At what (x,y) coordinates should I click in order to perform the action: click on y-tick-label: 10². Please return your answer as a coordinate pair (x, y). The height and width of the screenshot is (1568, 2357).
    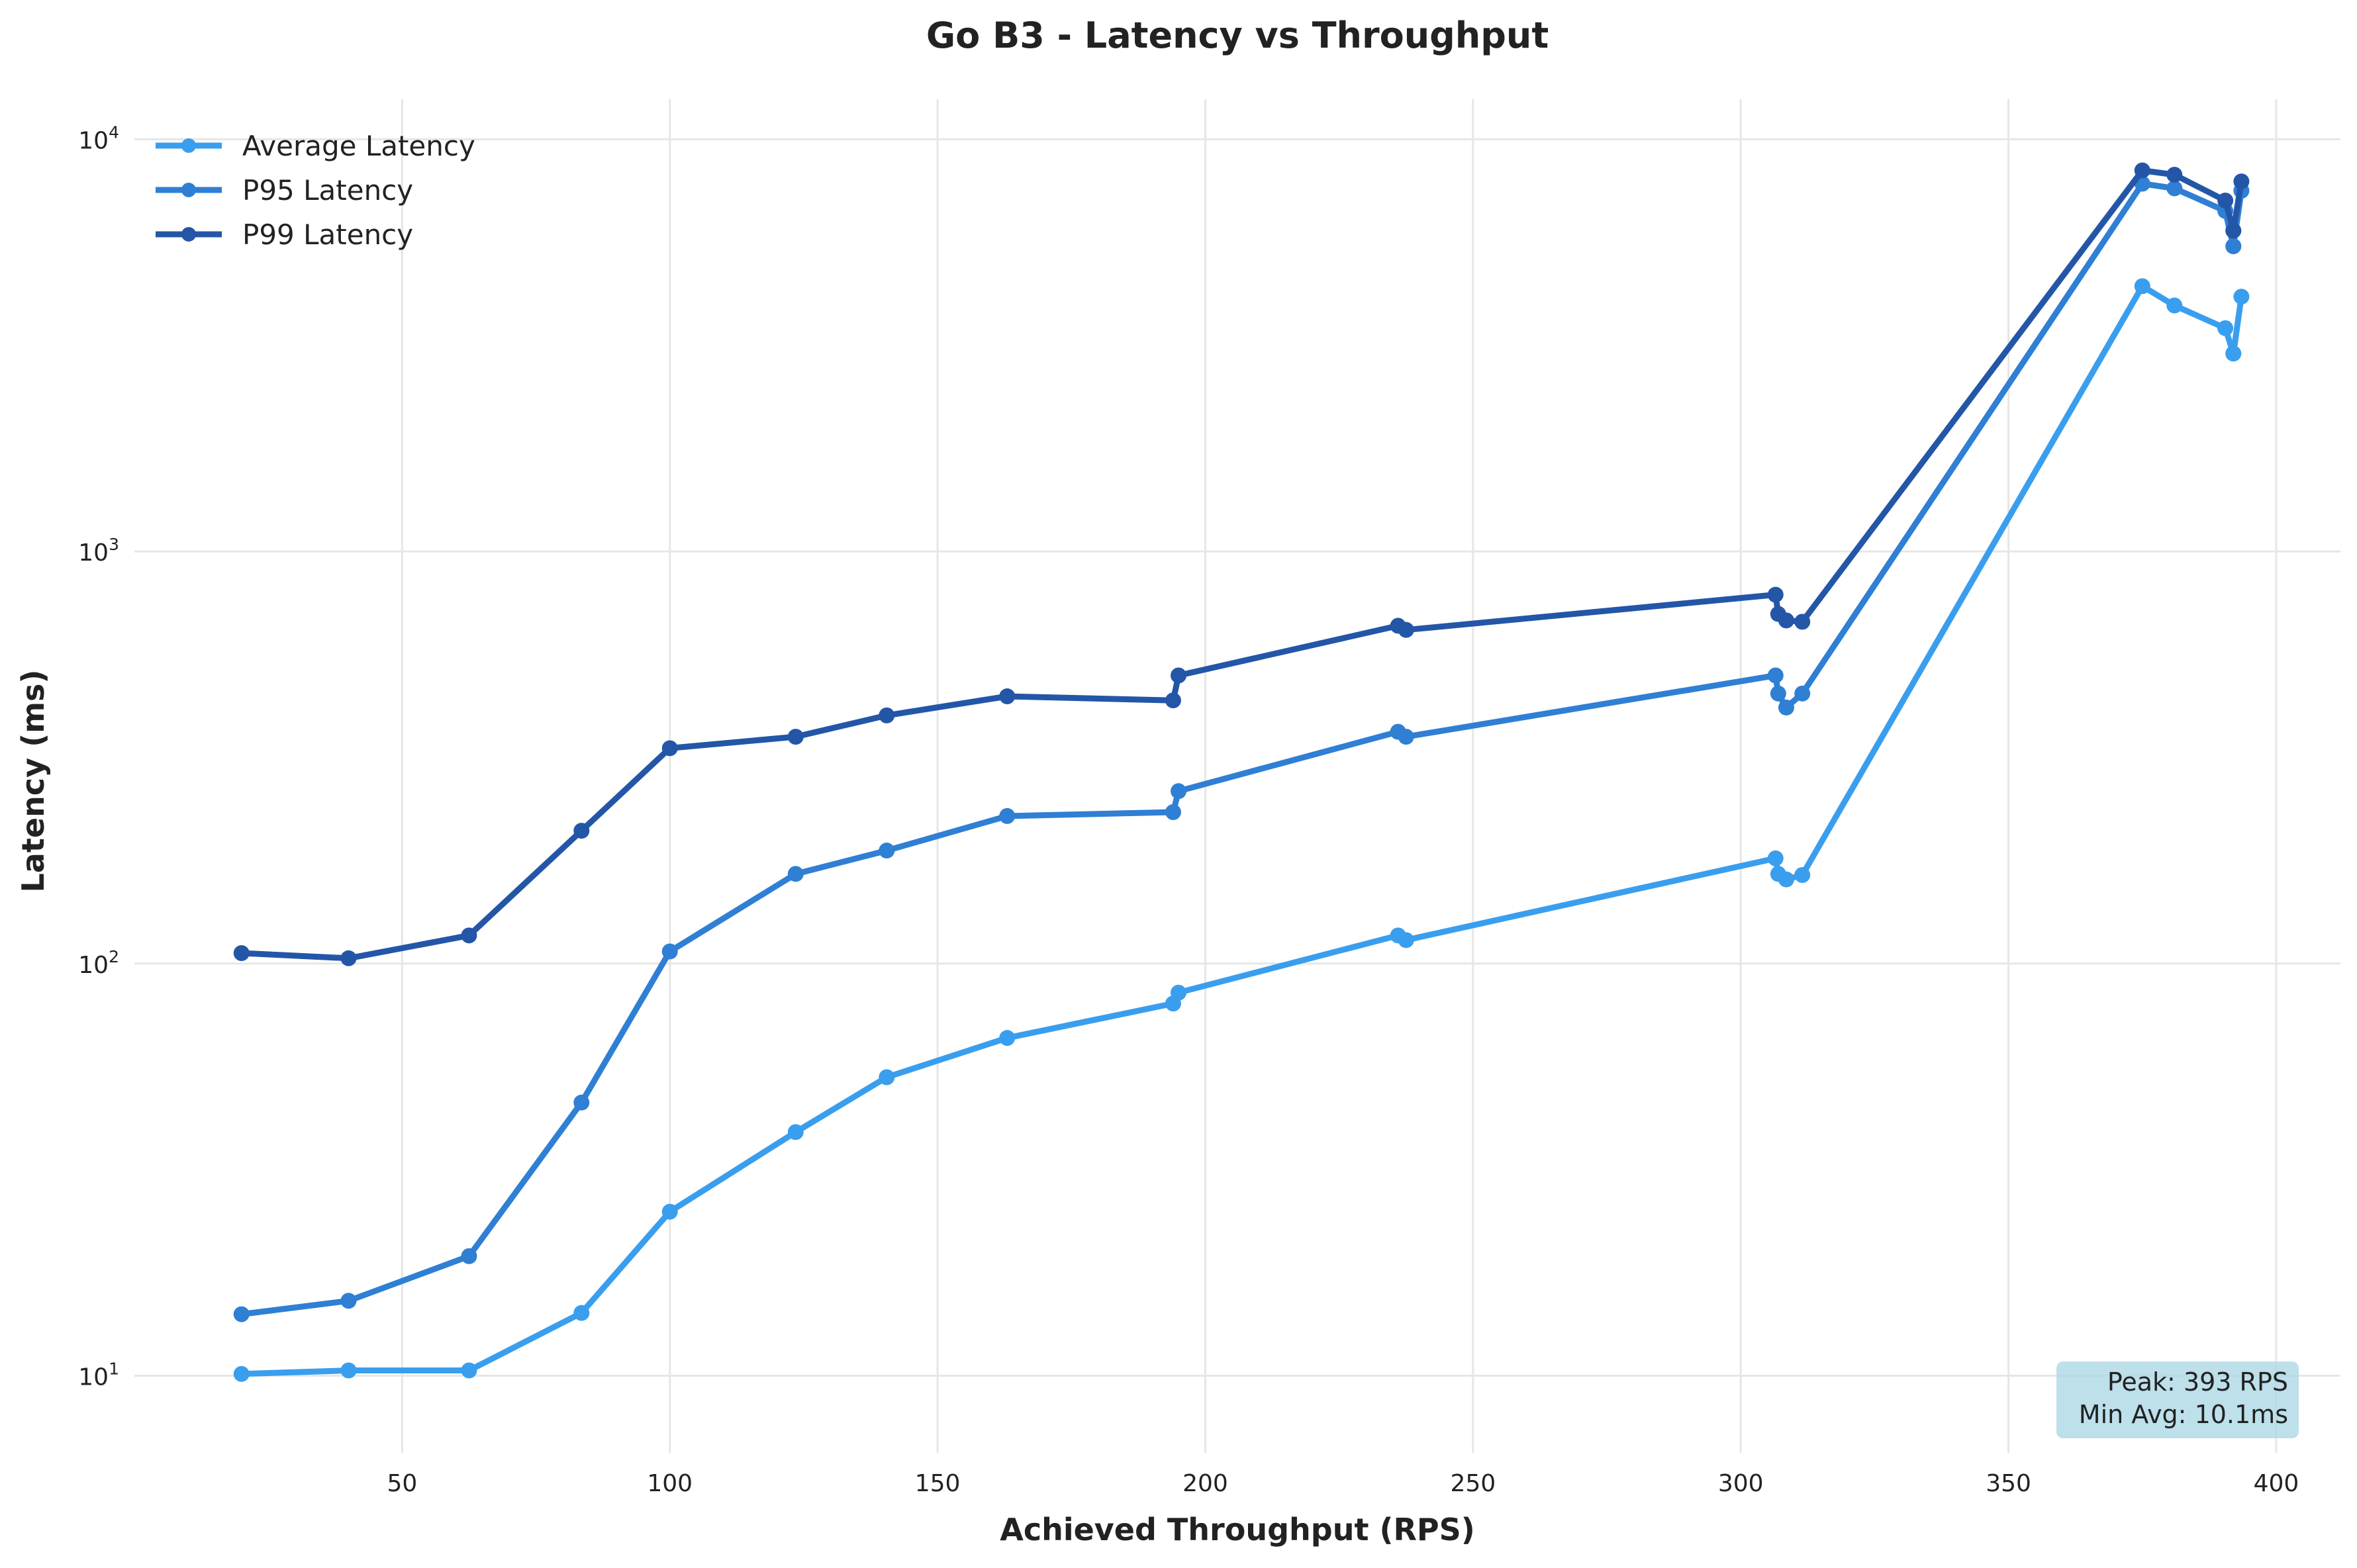
    Looking at the image, I should click on (98, 963).